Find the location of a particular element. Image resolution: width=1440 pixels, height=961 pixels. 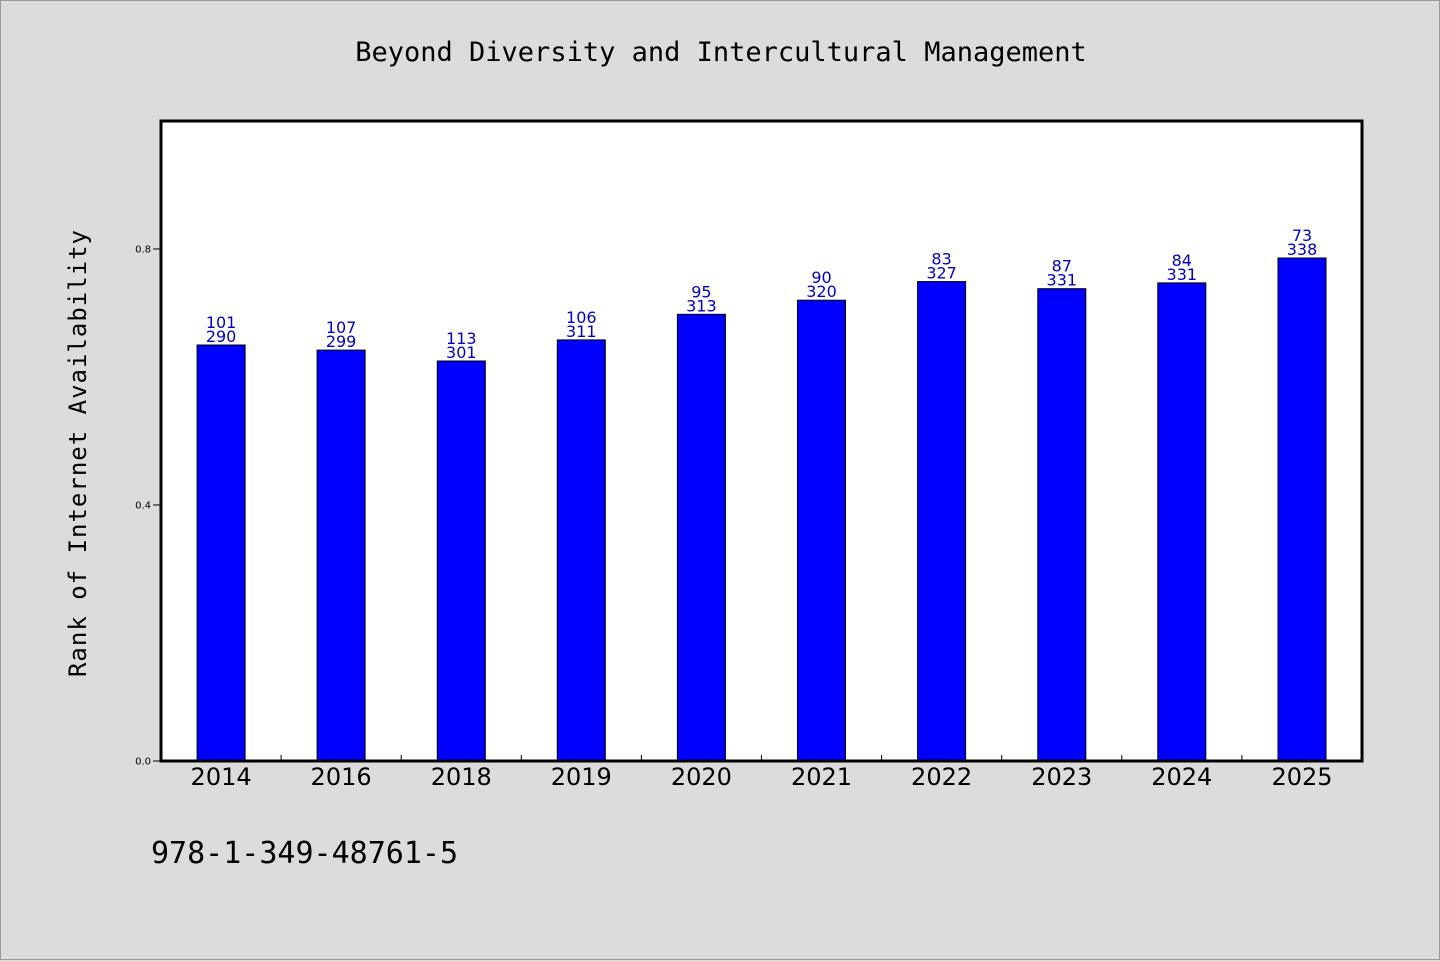

x-tick-label: 2024 is located at coordinates (1181, 777).